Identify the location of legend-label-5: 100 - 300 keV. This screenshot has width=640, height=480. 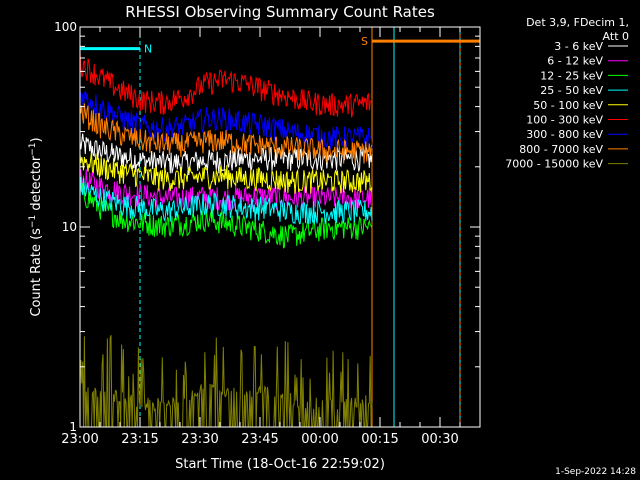
(564, 120).